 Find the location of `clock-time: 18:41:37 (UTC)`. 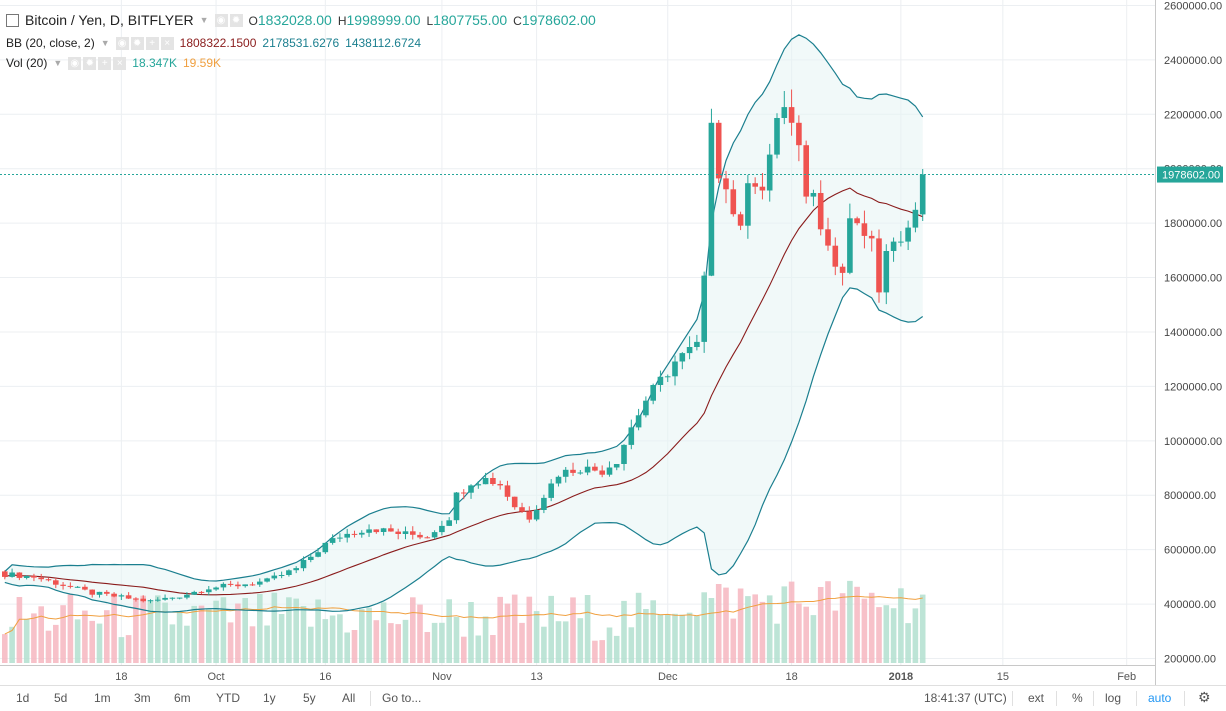

clock-time: 18:41:37 (UTC) is located at coordinates (965, 698).